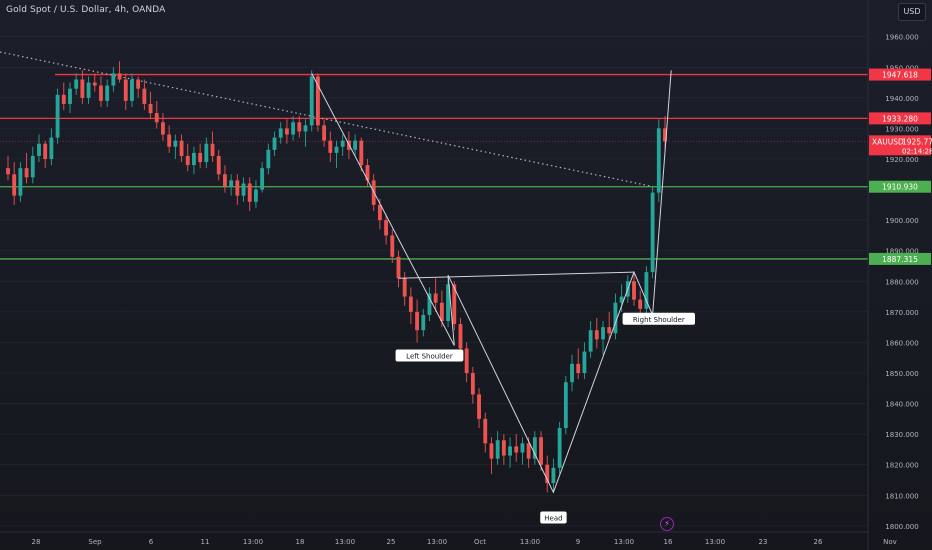  Describe the element at coordinates (391, 542) in the screenshot. I see `x-tick-label: 25` at that location.